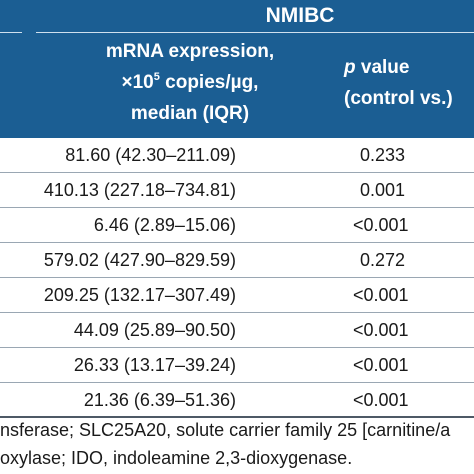 The width and height of the screenshot is (474, 474). I want to click on table-row: 579.02 (427.90–829.59) 0.272, so click(237, 260).